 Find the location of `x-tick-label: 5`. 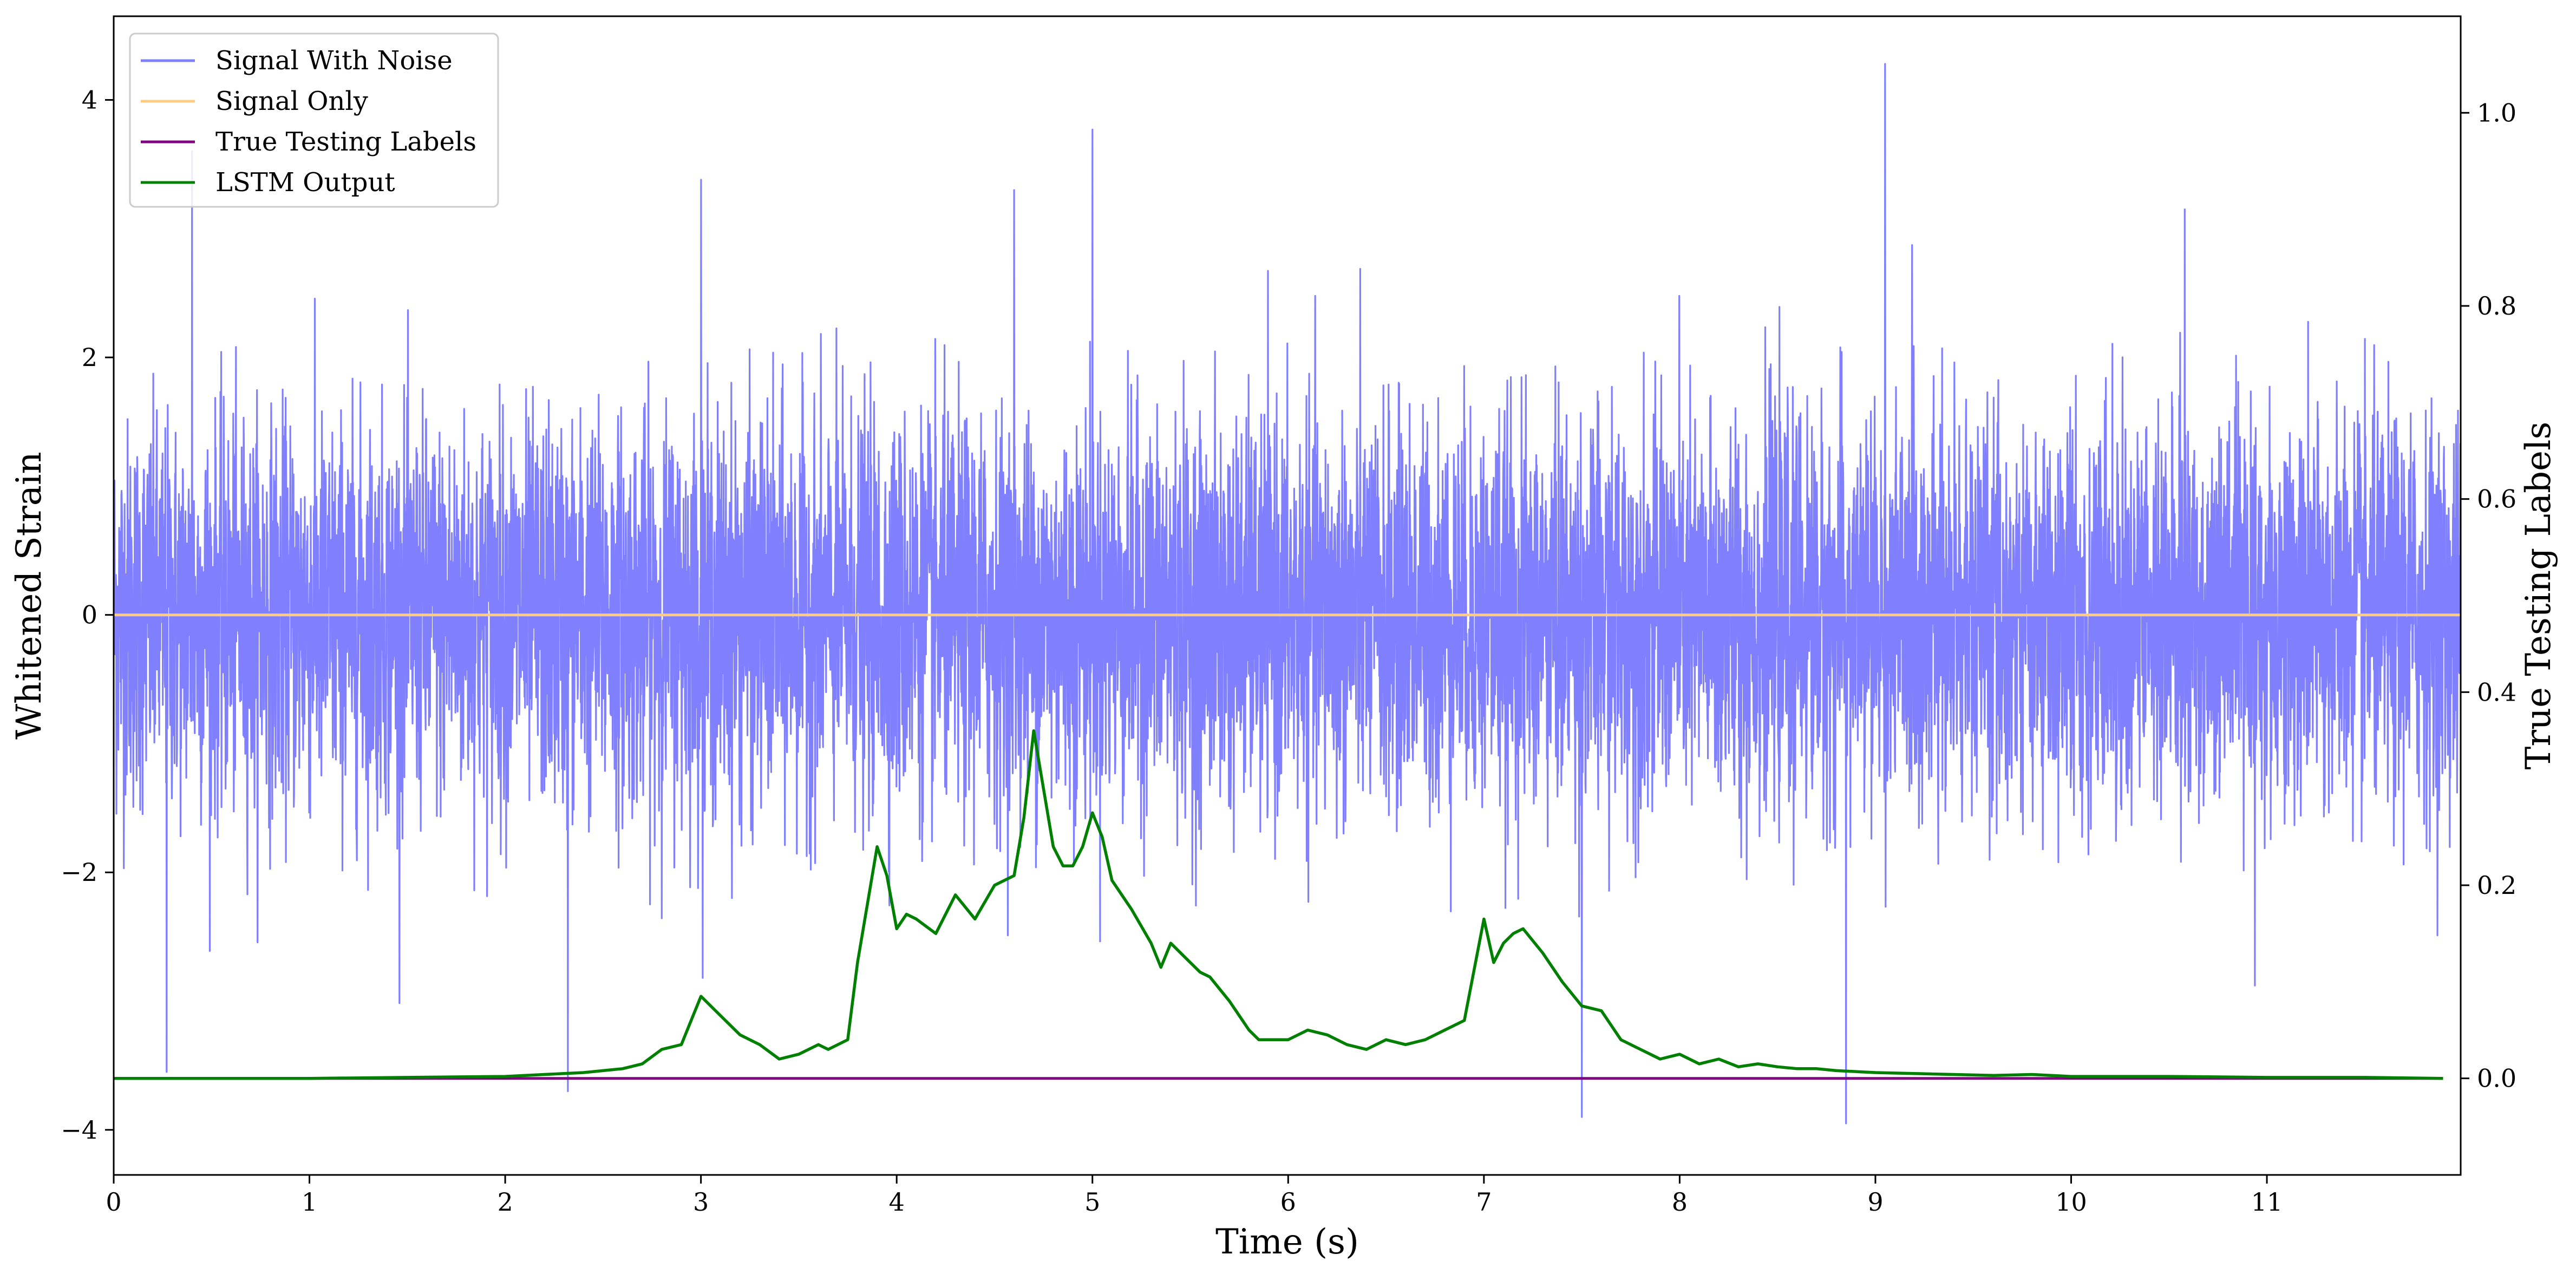

x-tick-label: 5 is located at coordinates (1092, 1202).